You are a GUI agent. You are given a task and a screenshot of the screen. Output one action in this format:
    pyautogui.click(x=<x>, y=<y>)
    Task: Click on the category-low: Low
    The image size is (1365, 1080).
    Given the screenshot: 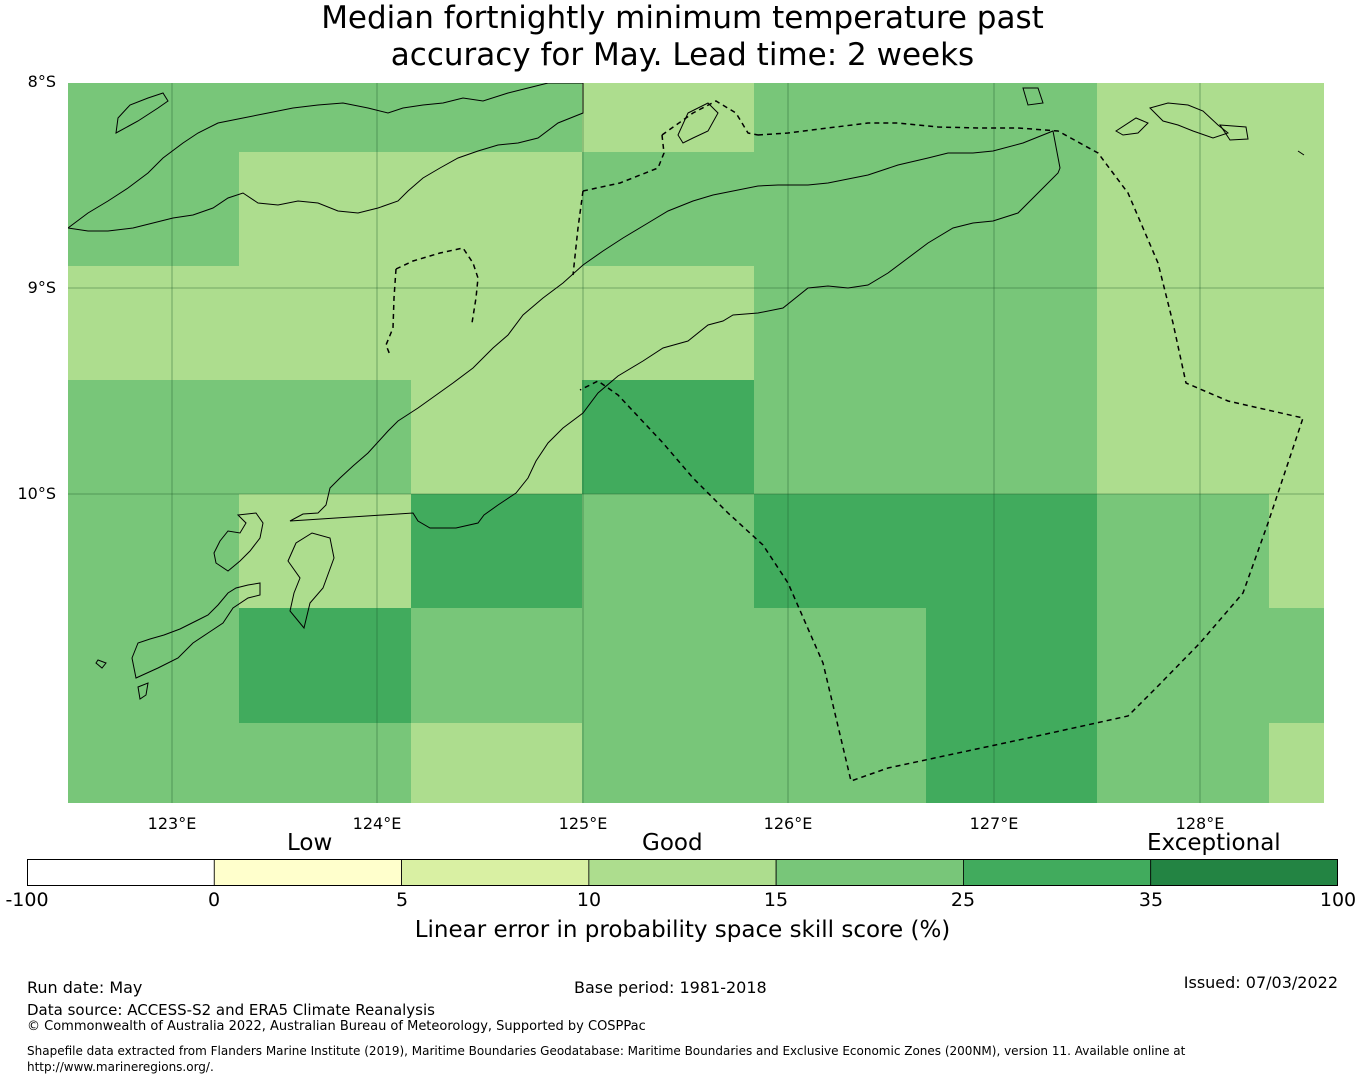 What is the action you would take?
    pyautogui.click(x=310, y=843)
    